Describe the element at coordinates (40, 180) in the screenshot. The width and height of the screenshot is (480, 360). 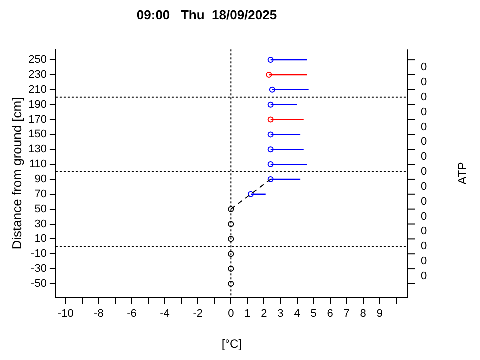
I see `y-tick-label: 90` at that location.